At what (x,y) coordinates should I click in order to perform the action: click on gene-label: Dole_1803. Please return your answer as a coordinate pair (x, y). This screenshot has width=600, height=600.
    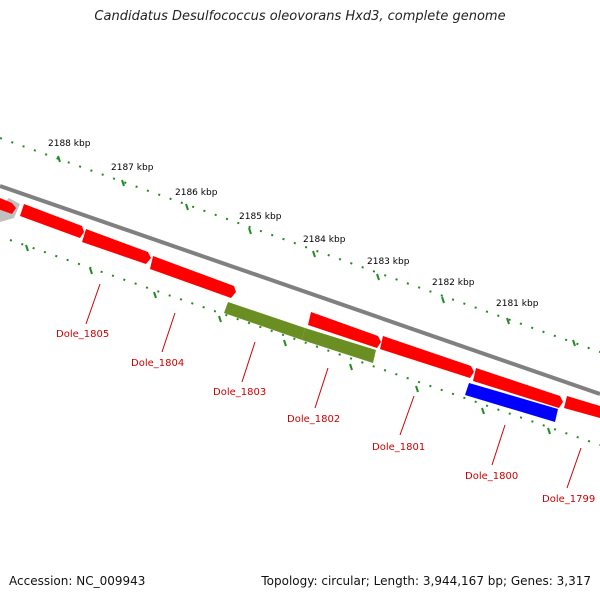
    Looking at the image, I should click on (239, 392).